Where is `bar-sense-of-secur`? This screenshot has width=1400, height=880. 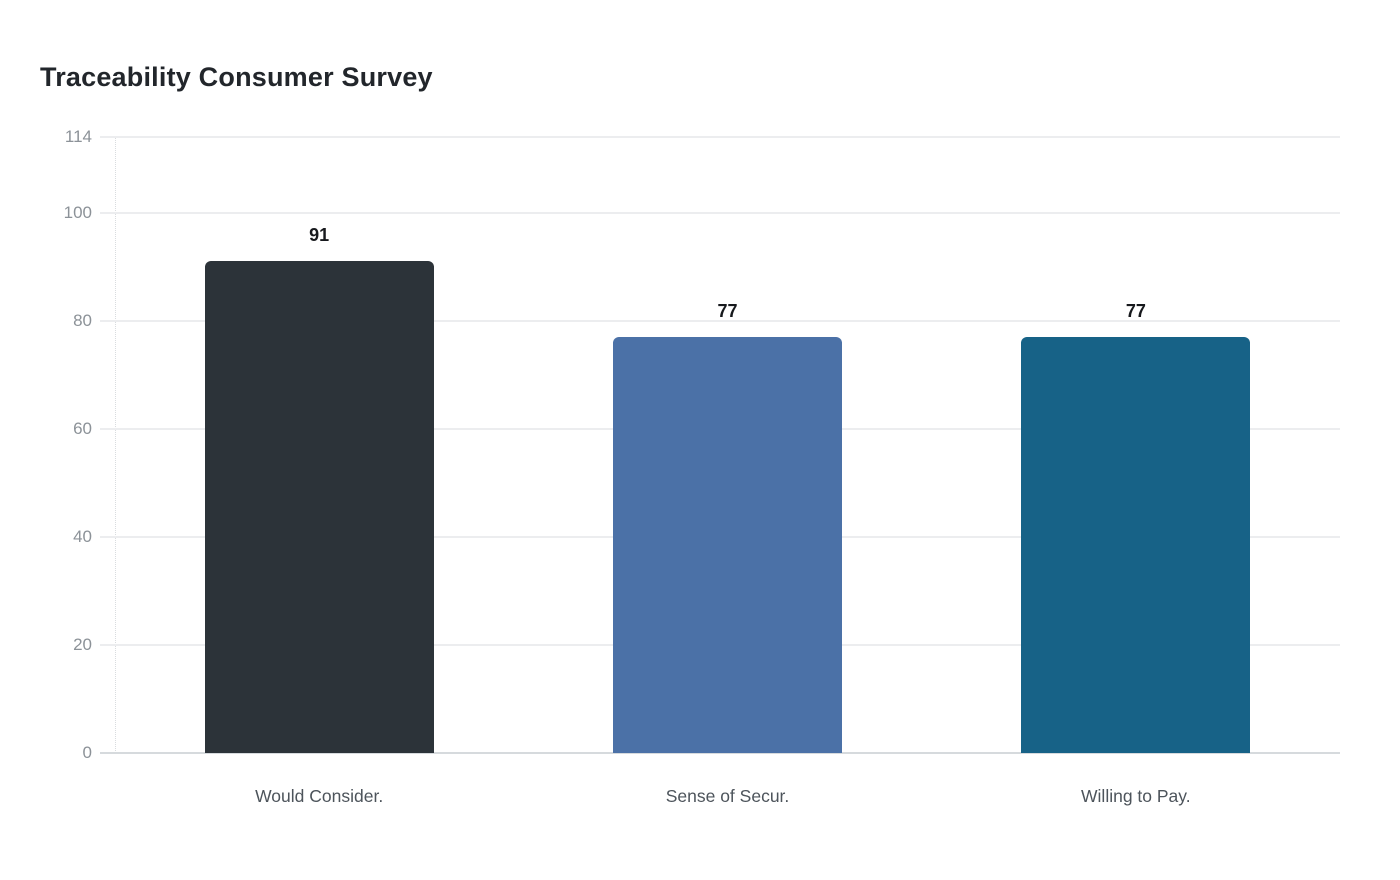
bar-sense-of-secur is located at coordinates (727, 544).